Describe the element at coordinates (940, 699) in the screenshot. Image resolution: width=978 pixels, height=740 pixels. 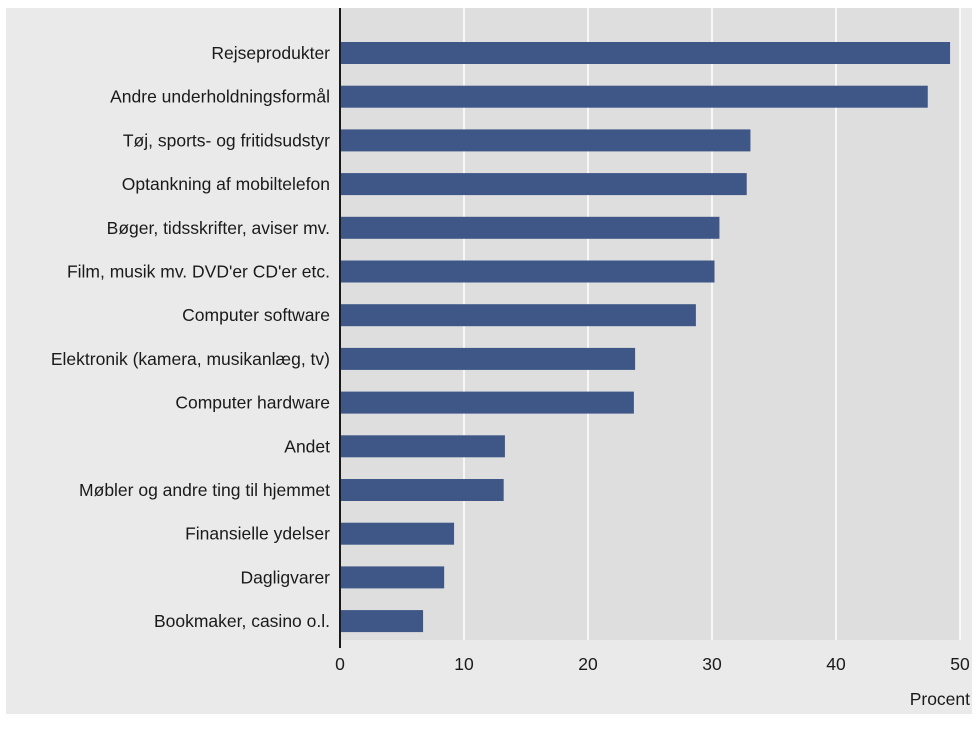
I see `x-axis-label: Procent` at that location.